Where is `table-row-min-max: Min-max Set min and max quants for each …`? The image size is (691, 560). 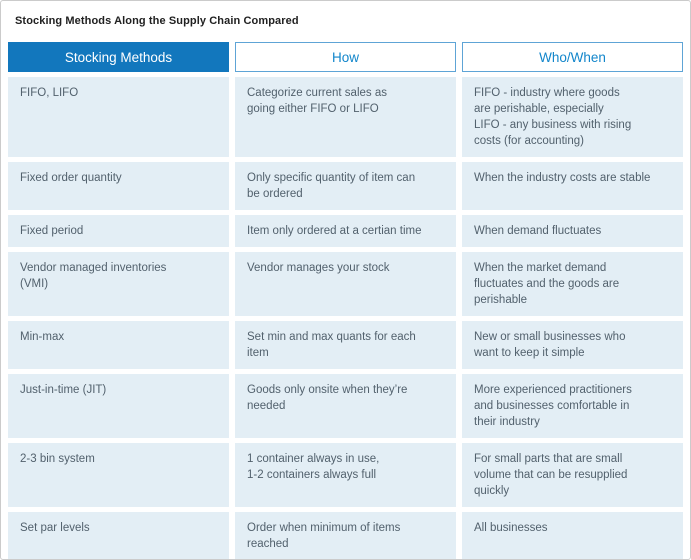 table-row-min-max: Min-max Set min and max quants for each … is located at coordinates (345, 345).